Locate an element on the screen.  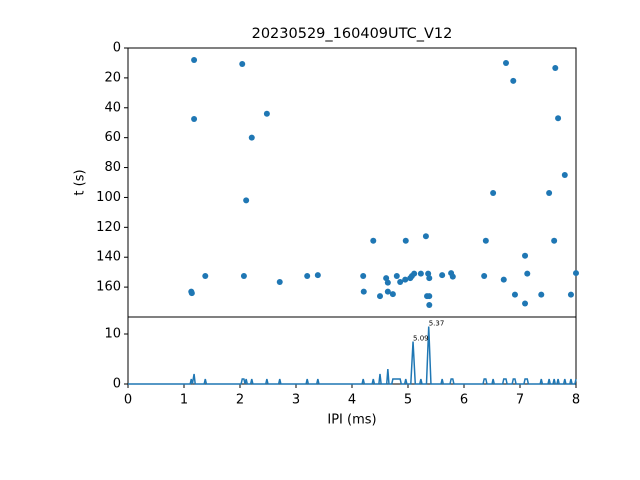
y-tick-label: 140 is located at coordinates (108, 257).